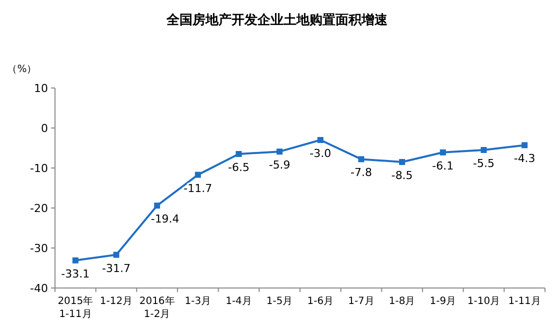 The height and width of the screenshot is (336, 554). What do you see at coordinates (277, 20) in the screenshot?
I see `chart-title: 全国房地产开发企业土地购置面积增速` at bounding box center [277, 20].